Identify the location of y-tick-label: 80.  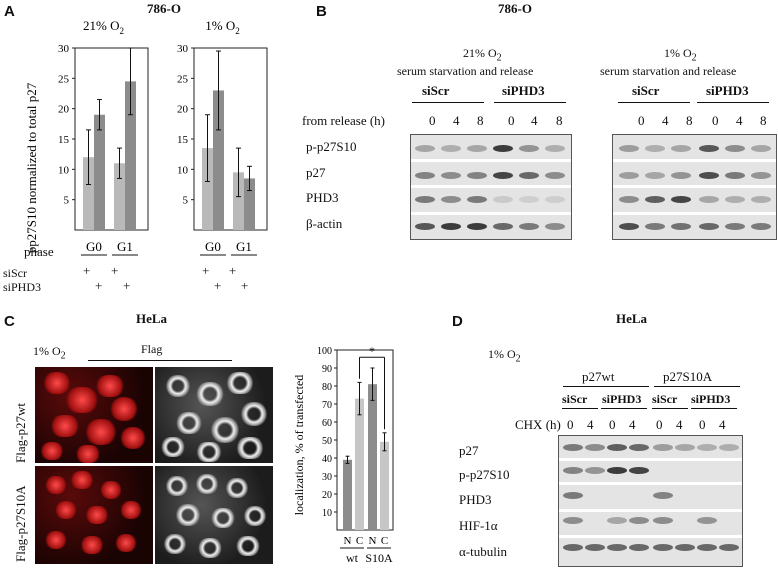
(327, 387).